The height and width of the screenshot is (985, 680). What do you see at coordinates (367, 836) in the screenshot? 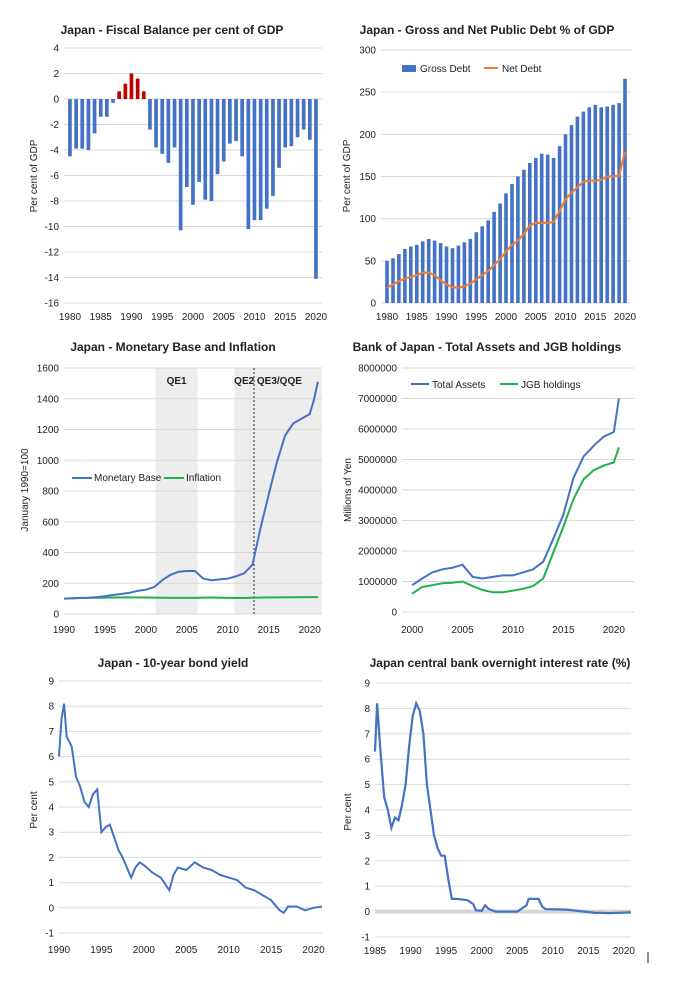
I see `y-tick-label: 3` at bounding box center [367, 836].